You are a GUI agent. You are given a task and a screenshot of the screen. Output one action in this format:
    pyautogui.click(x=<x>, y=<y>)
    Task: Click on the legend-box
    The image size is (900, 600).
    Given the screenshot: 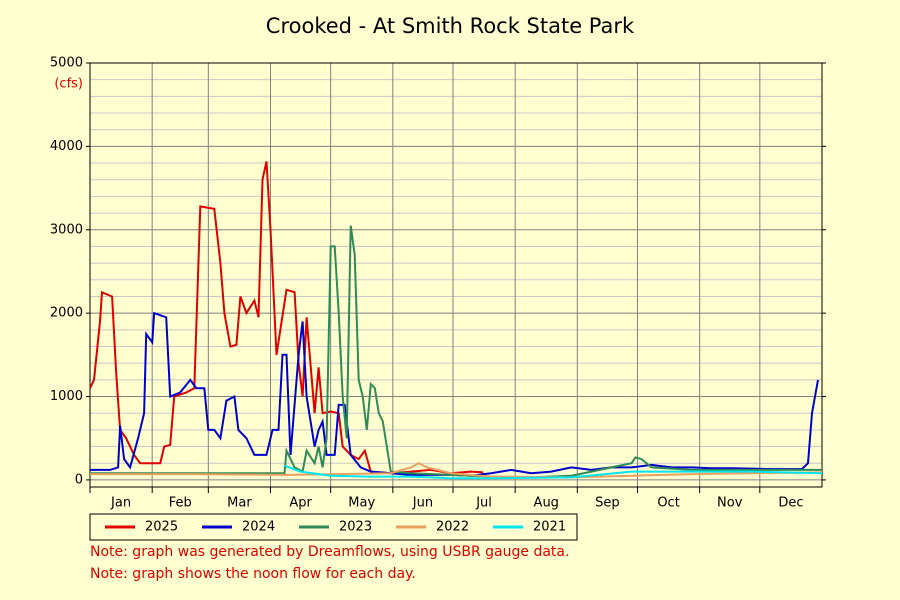 What is the action you would take?
    pyautogui.click(x=333, y=527)
    